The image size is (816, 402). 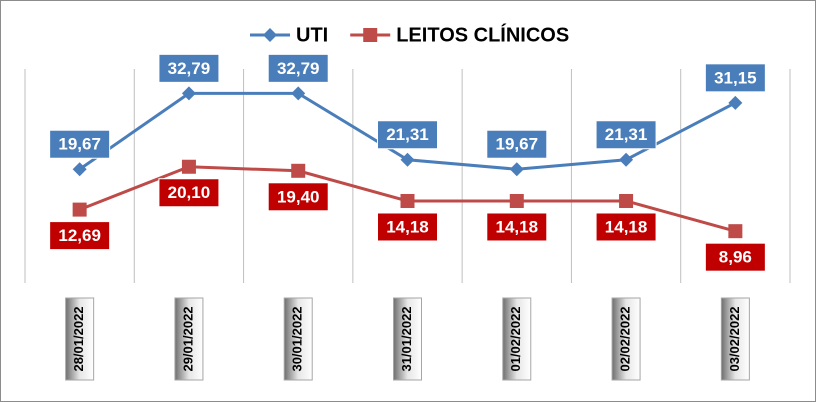 I want to click on data-label: 8,96, so click(x=735, y=257).